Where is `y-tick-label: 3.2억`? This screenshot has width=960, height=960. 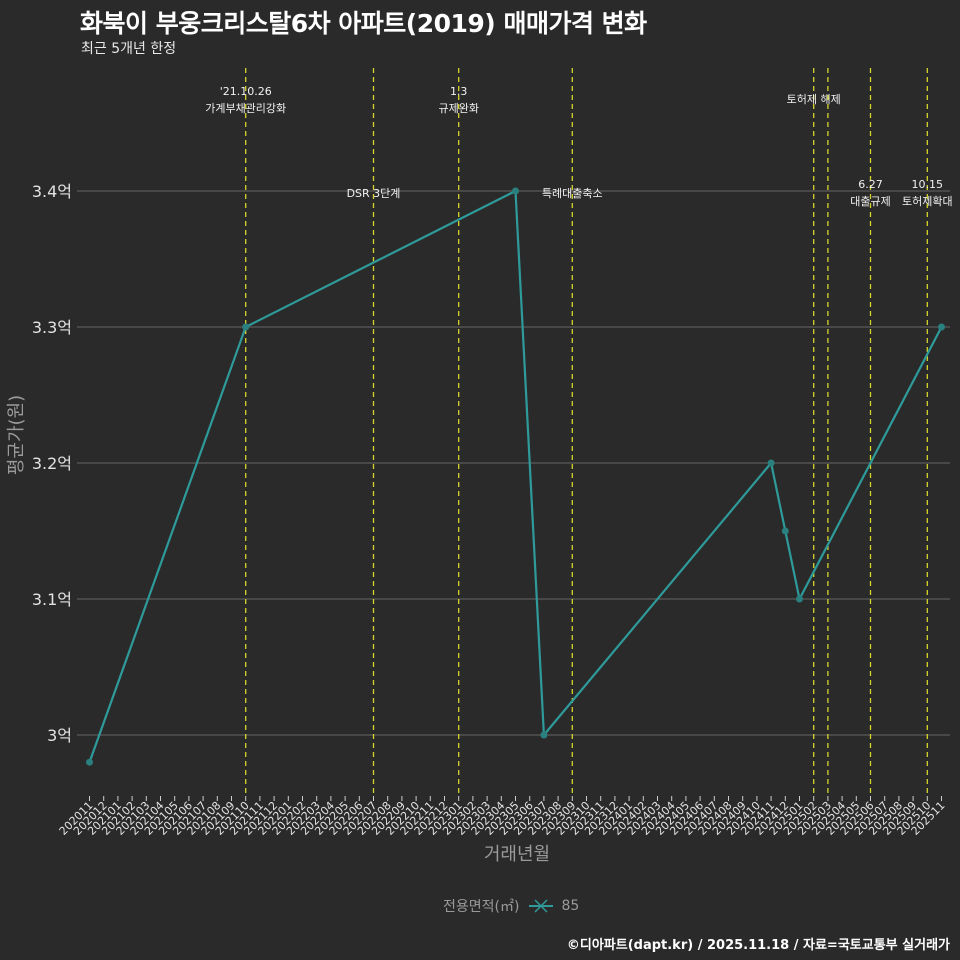
y-tick-label: 3.2억 is located at coordinates (52, 463).